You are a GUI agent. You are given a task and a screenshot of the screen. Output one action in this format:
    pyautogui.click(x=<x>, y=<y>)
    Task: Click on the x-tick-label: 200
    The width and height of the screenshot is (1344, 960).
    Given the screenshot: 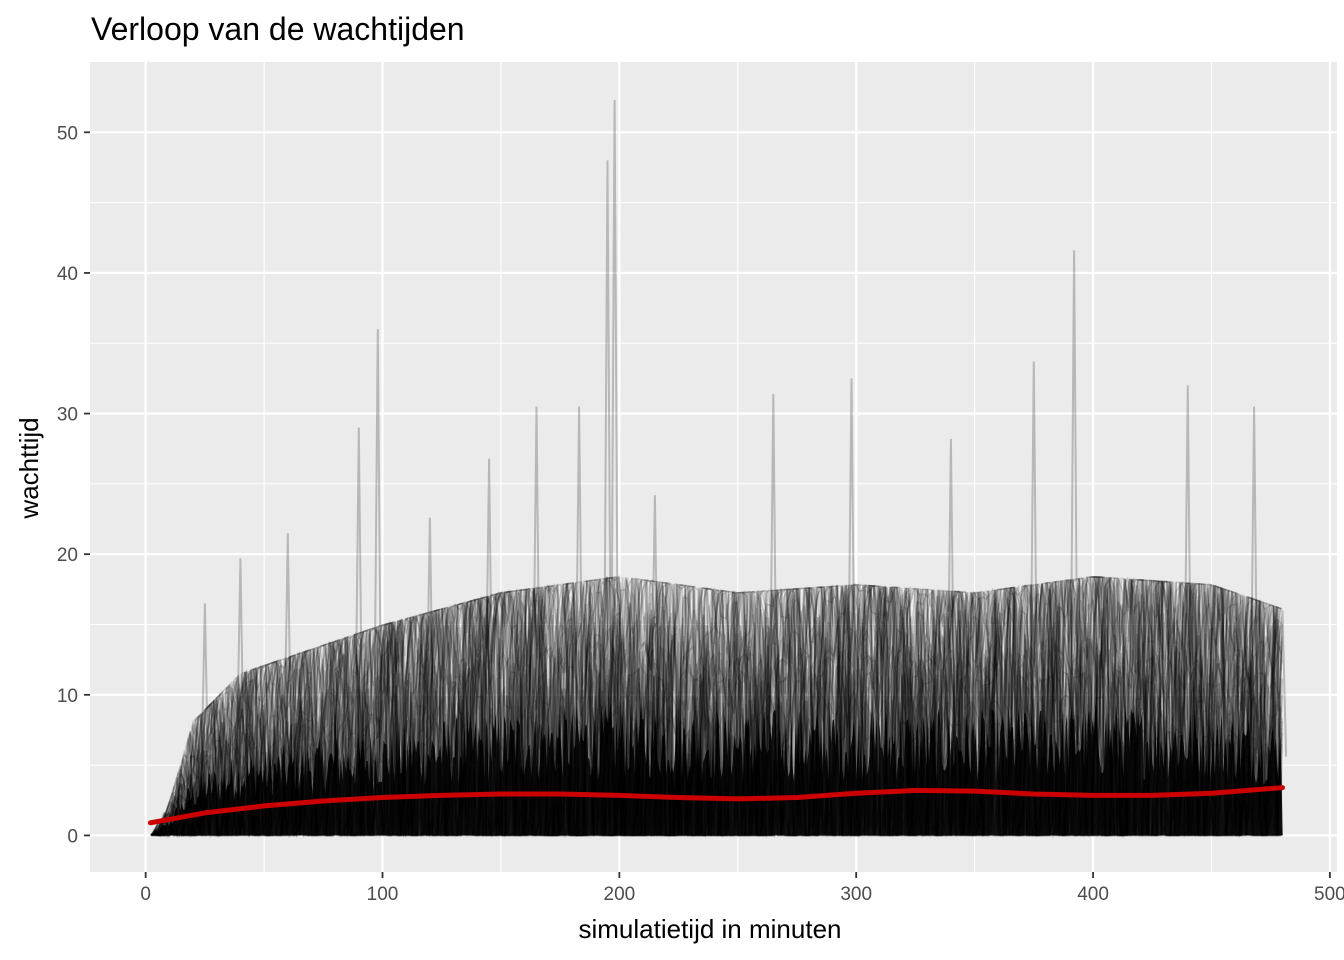 What is the action you would take?
    pyautogui.click(x=620, y=894)
    